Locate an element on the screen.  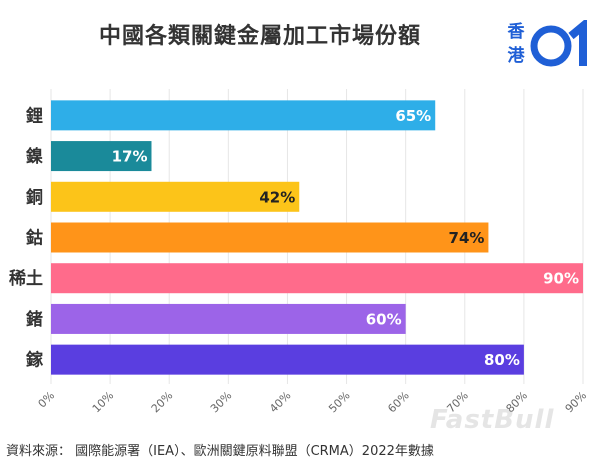
x-tick-label: 50% is located at coordinates (339, 402).